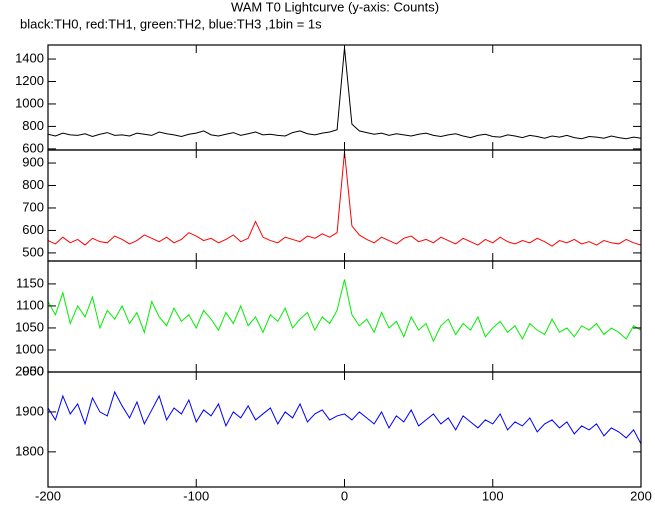  I want to click on y-tick-label: 500, so click(33, 251).